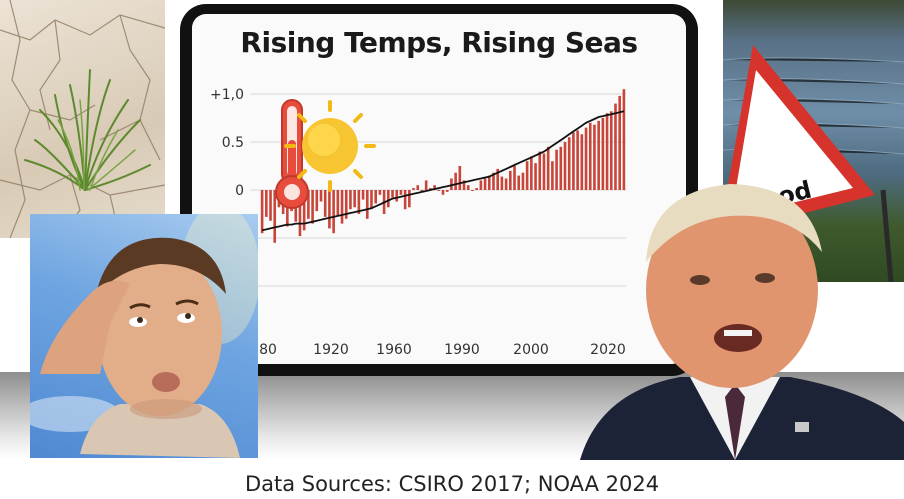 This screenshot has height=499, width=904. What do you see at coordinates (331, 350) in the screenshot?
I see `x-tick-label: 1920` at bounding box center [331, 350].